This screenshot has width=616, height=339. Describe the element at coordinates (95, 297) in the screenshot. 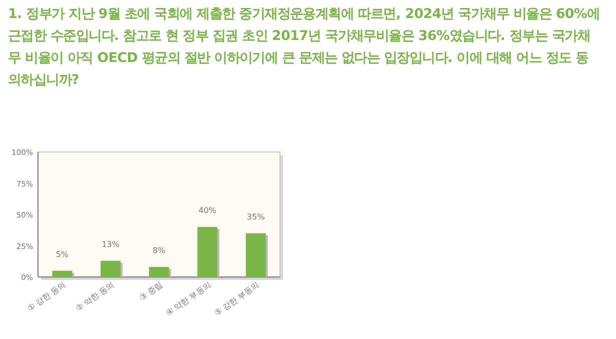

I see `x-tick-label: ② 약한 동의` at that location.